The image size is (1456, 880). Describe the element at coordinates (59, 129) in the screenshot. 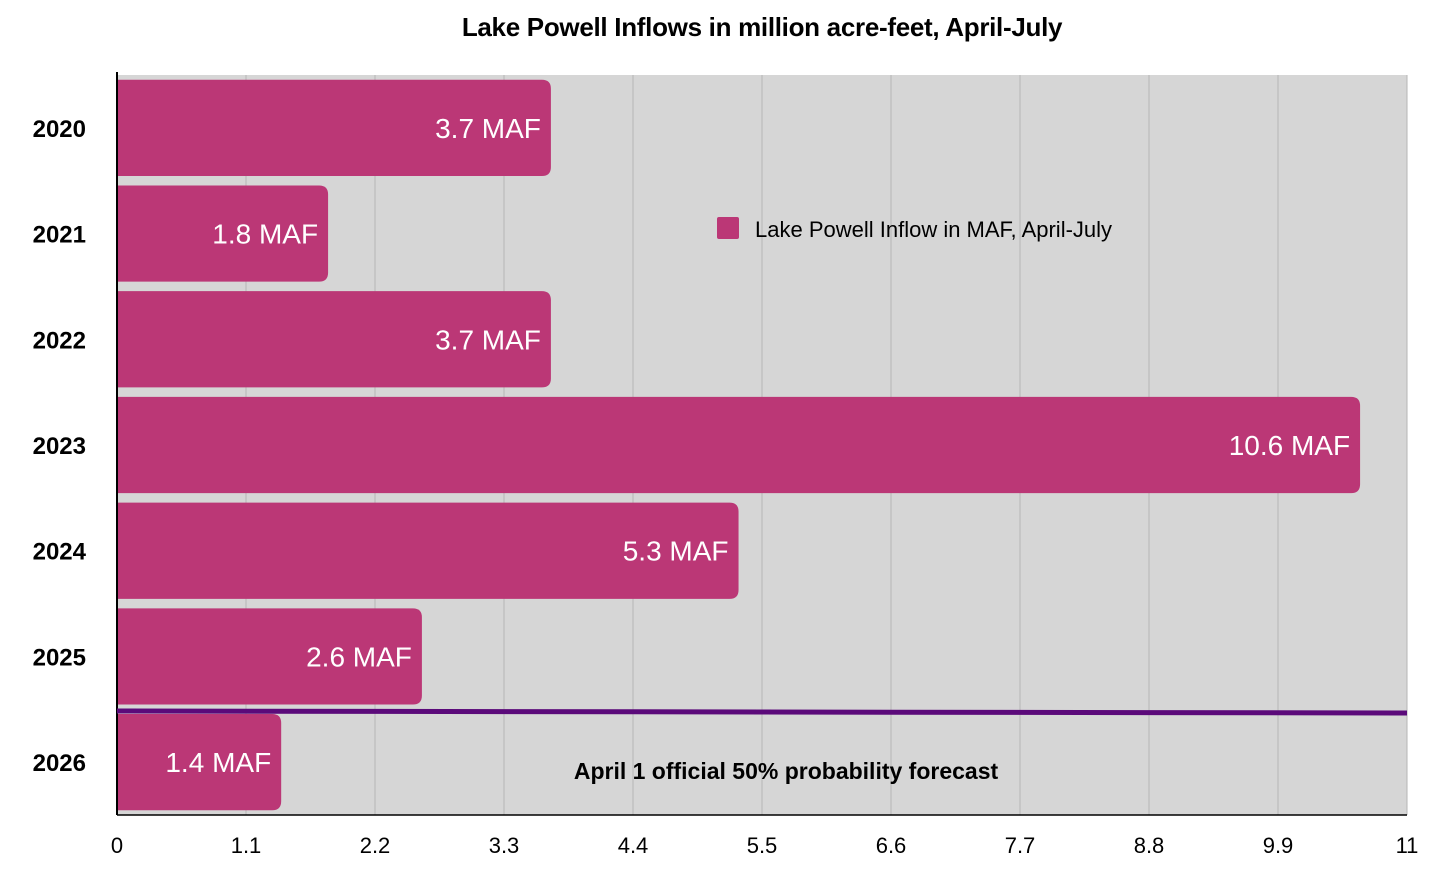

I see `y-axis-label: 2020` at that location.